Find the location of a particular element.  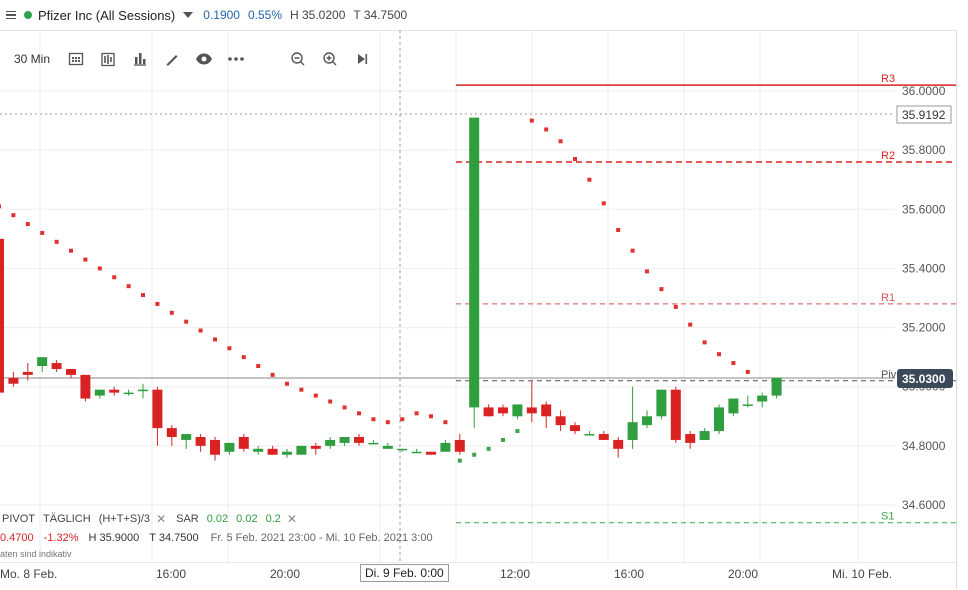

price-tick-label: 35.2000 is located at coordinates (924, 328).